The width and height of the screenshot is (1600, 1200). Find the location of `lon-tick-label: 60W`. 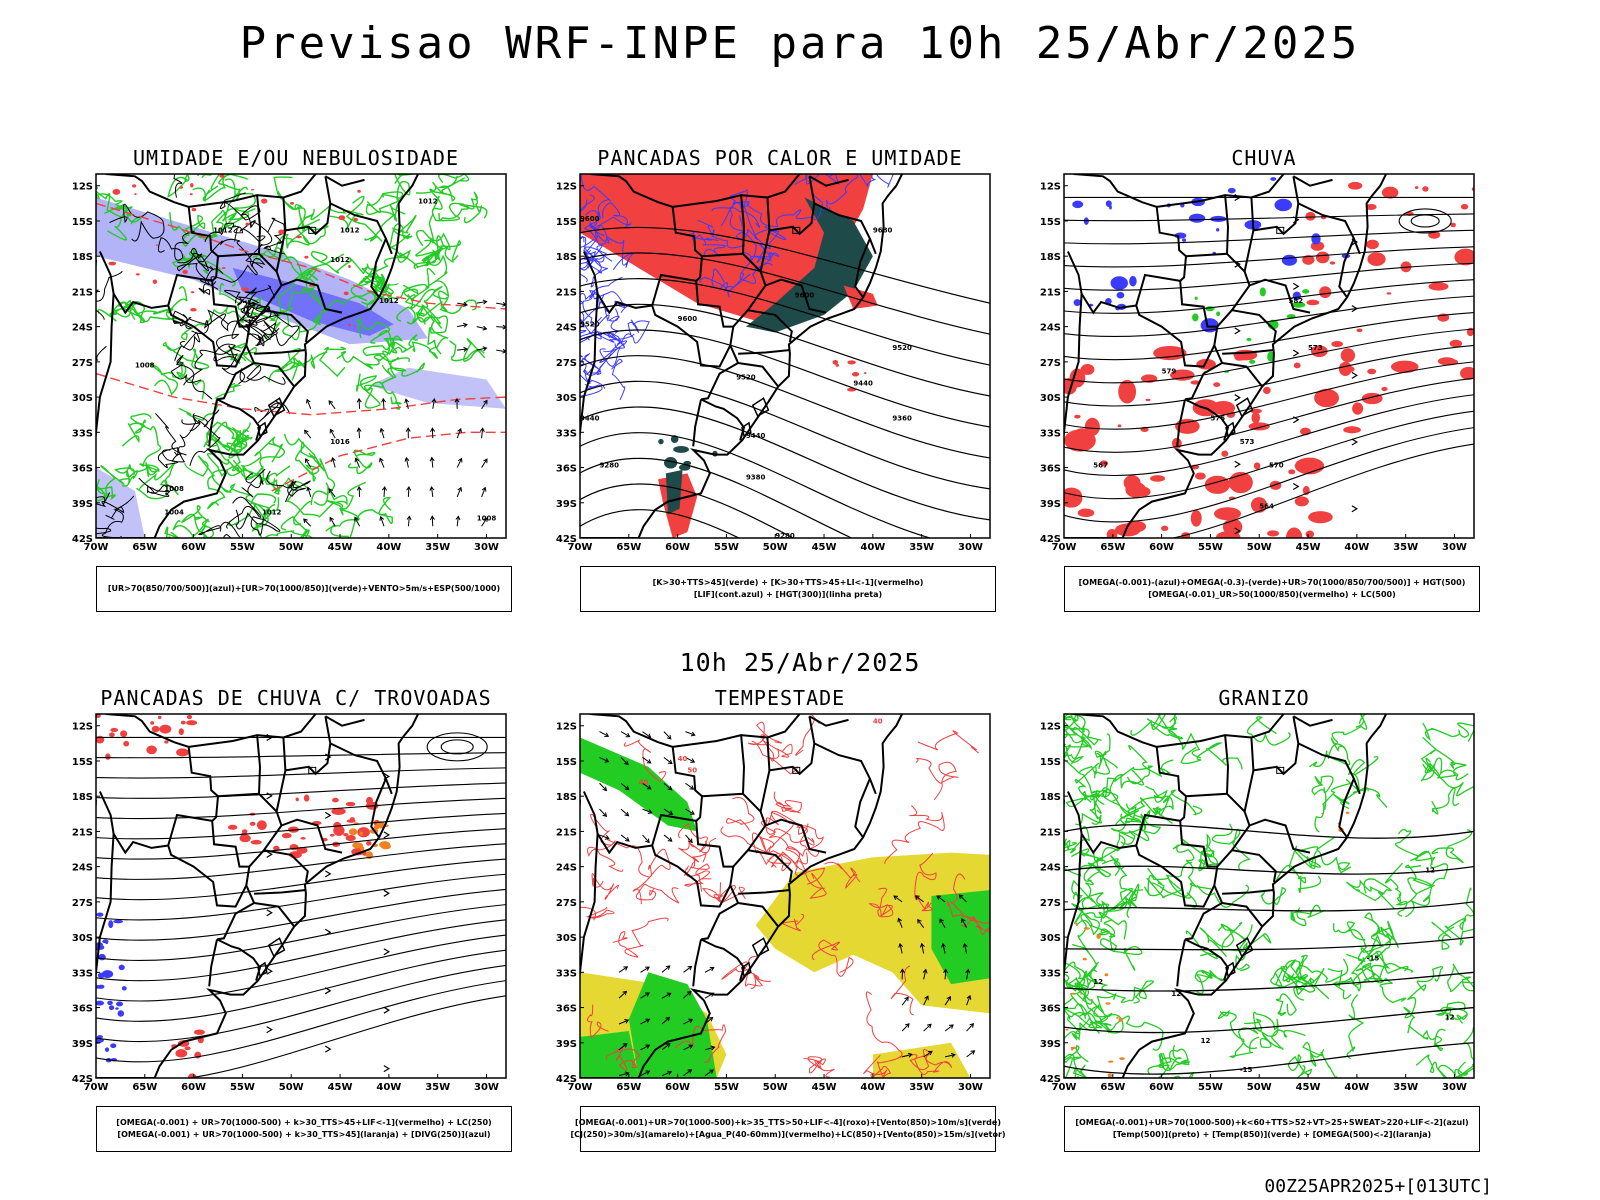

lon-tick-label: 60W is located at coordinates (677, 547).